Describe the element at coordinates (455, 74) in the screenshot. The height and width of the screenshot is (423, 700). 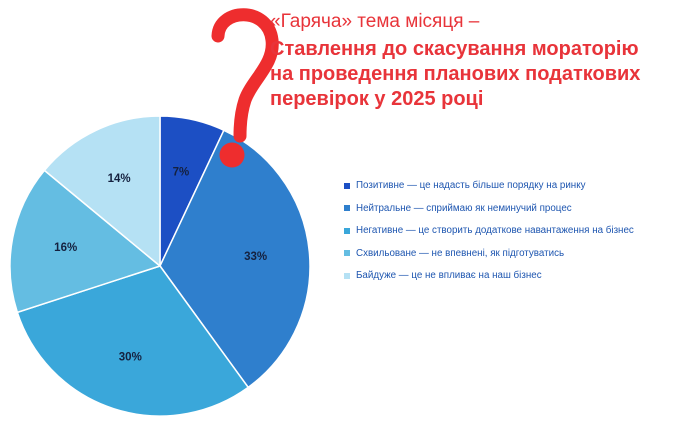
I see `heading-title-line: на проведення планових податкових` at that location.